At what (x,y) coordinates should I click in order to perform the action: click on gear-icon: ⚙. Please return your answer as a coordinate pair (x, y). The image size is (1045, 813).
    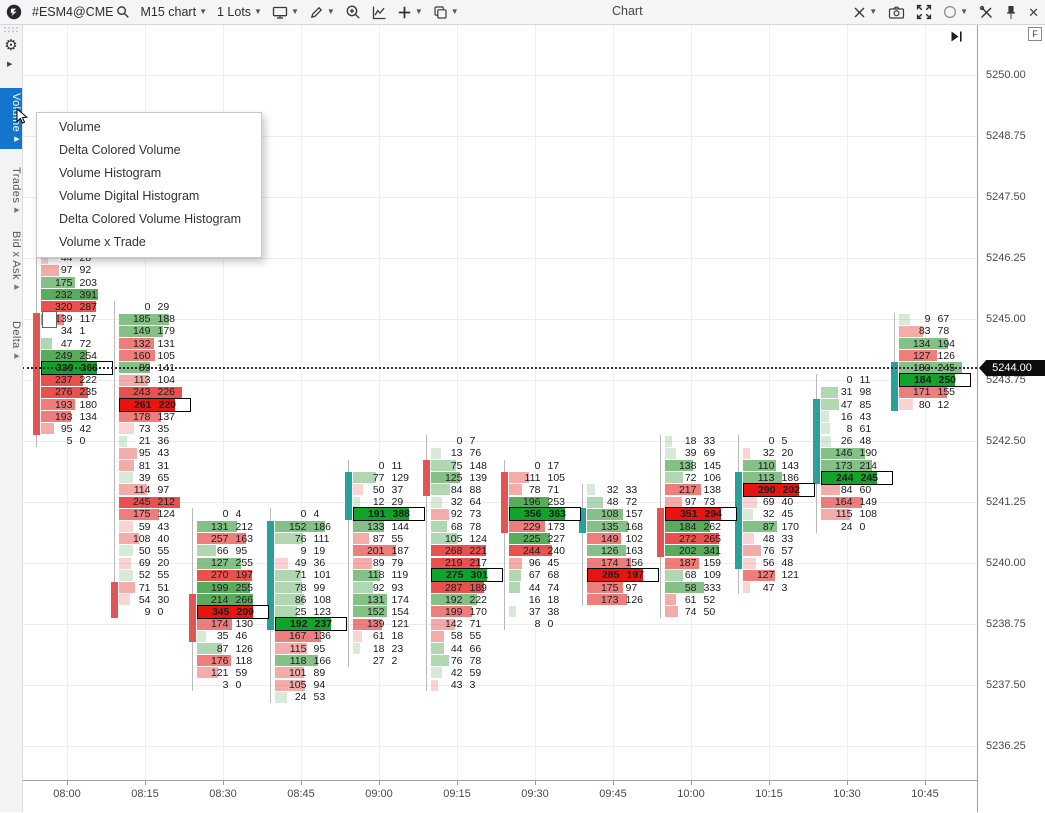
    Looking at the image, I should click on (11, 45).